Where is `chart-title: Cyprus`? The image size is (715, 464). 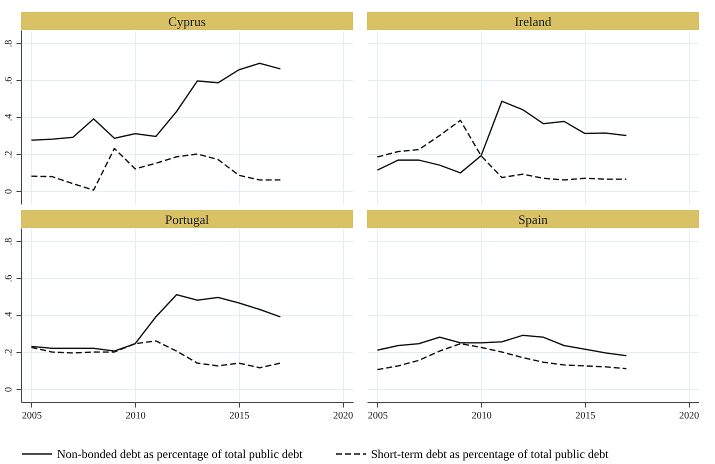
chart-title: Cyprus is located at coordinates (187, 21).